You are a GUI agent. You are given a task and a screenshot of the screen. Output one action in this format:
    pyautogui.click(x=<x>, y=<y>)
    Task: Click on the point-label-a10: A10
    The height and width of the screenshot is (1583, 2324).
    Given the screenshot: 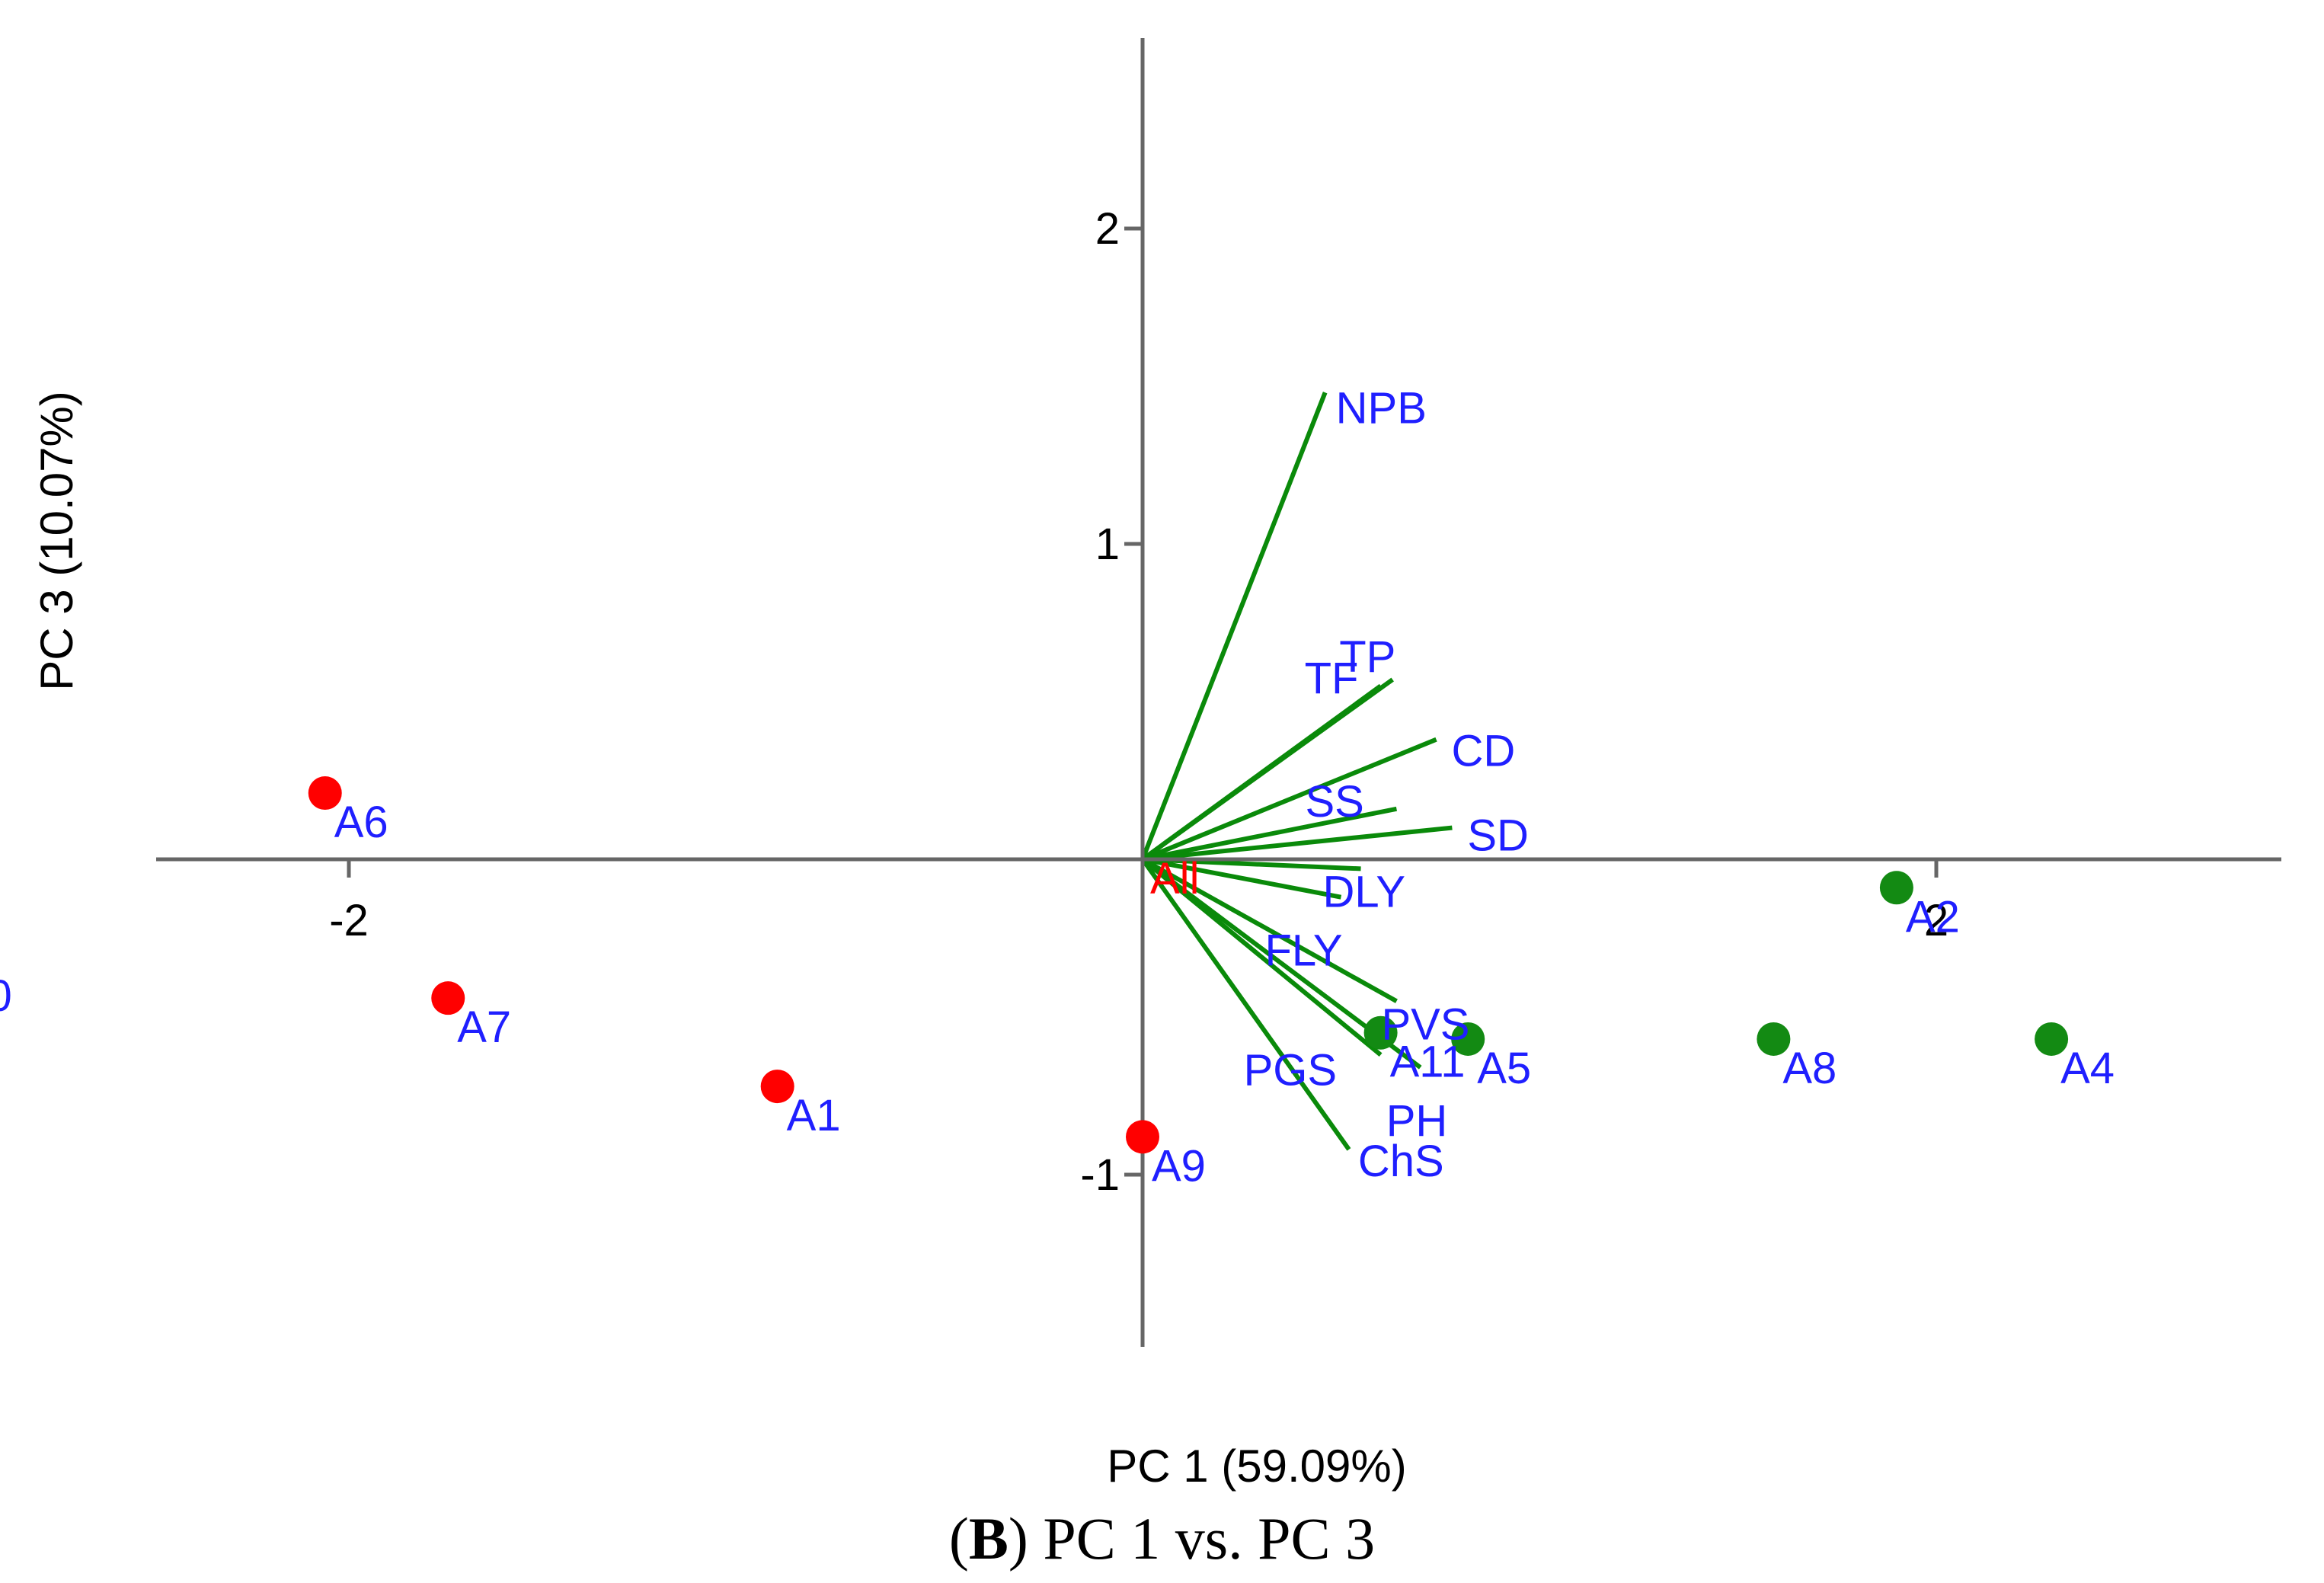 What is the action you would take?
    pyautogui.click(x=6, y=996)
    